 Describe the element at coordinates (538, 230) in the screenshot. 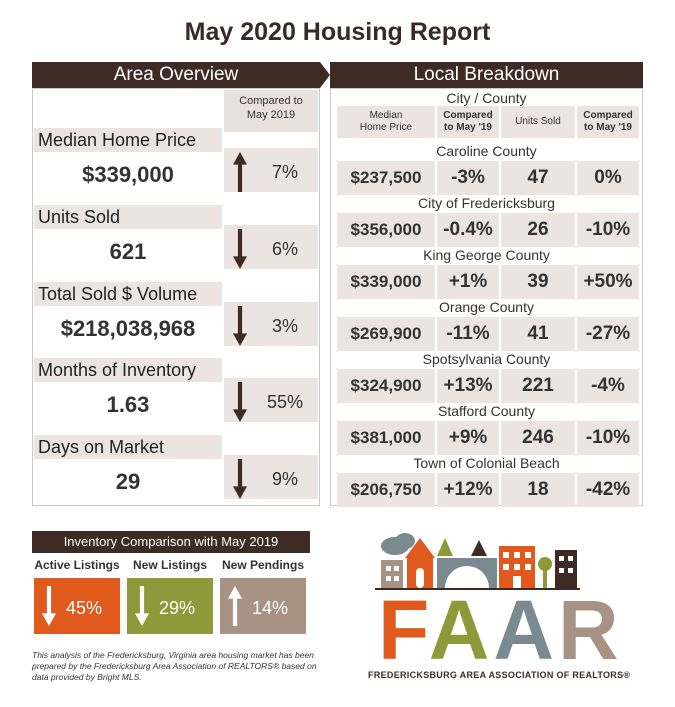

I see `breakdown-cell-units: 26` at that location.